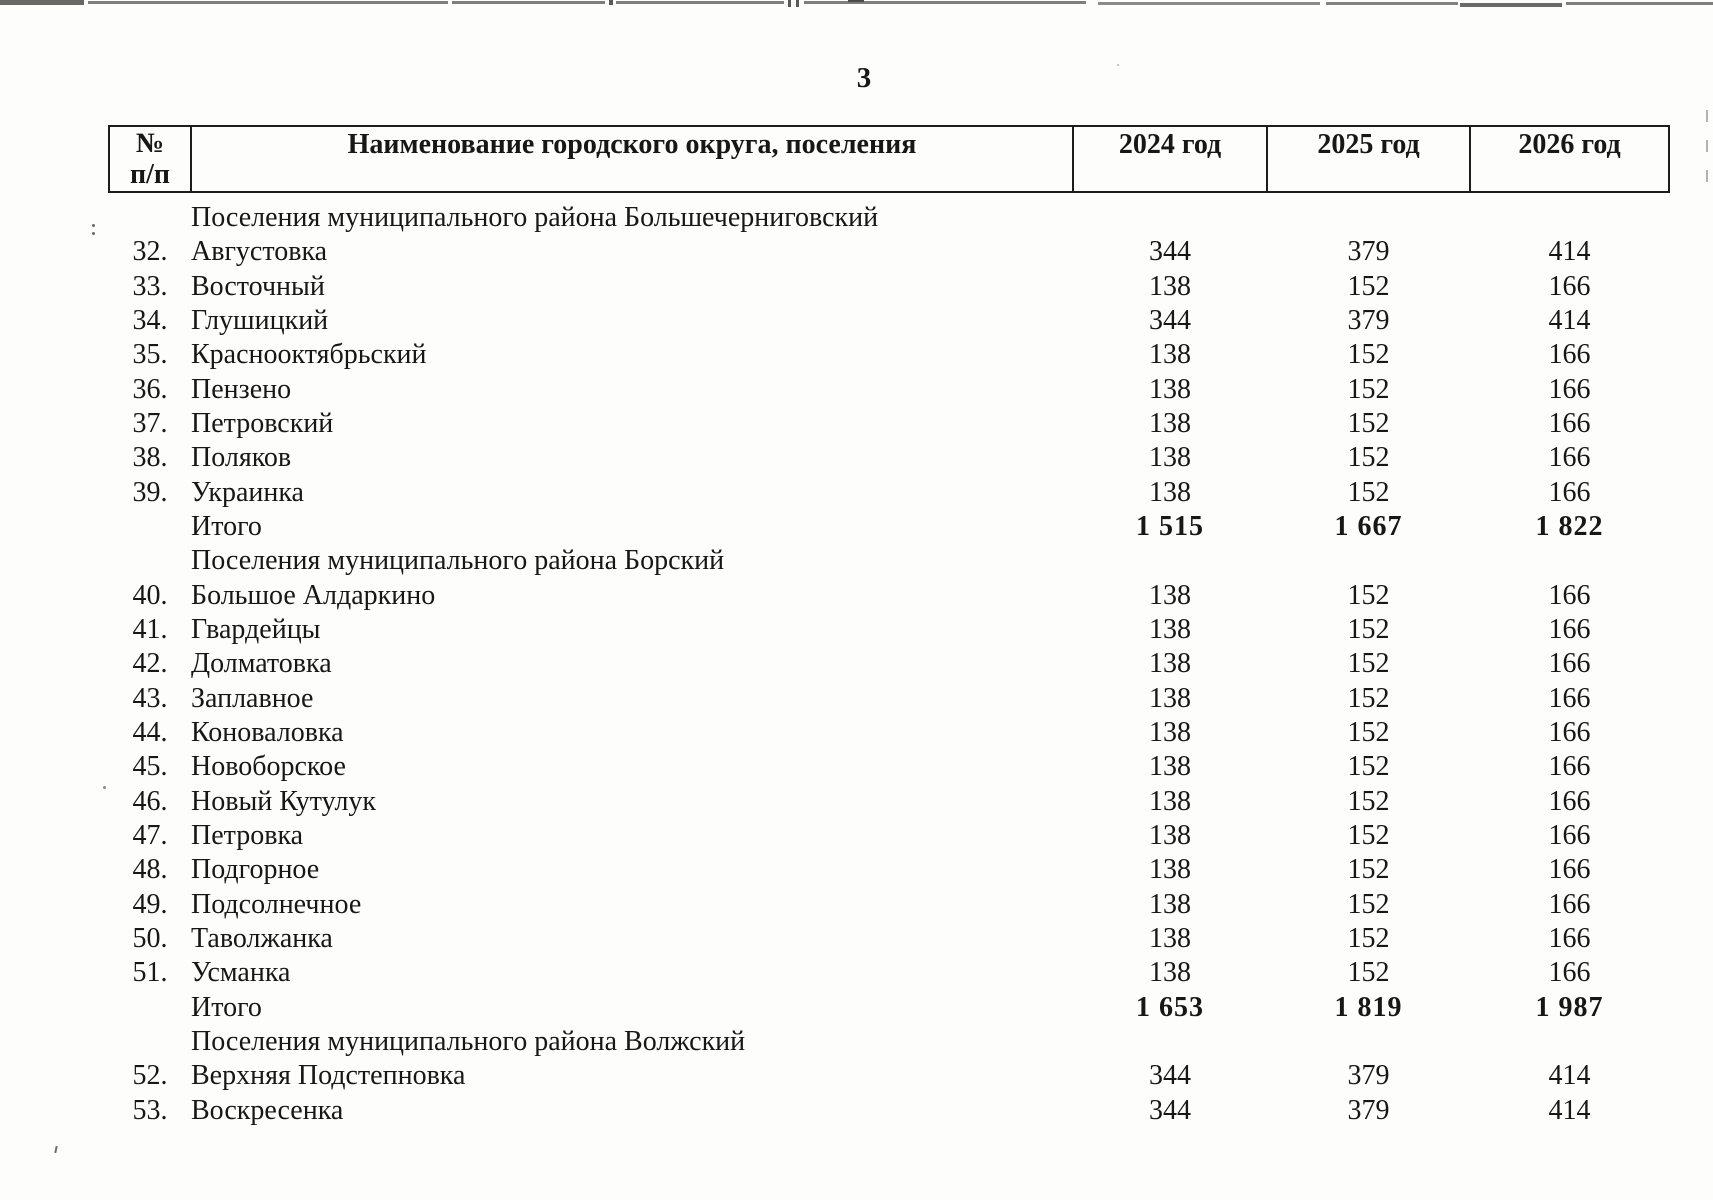 The width and height of the screenshot is (1713, 1200). I want to click on total-row: Итого 1 515 1 667 1 822, so click(889, 527).